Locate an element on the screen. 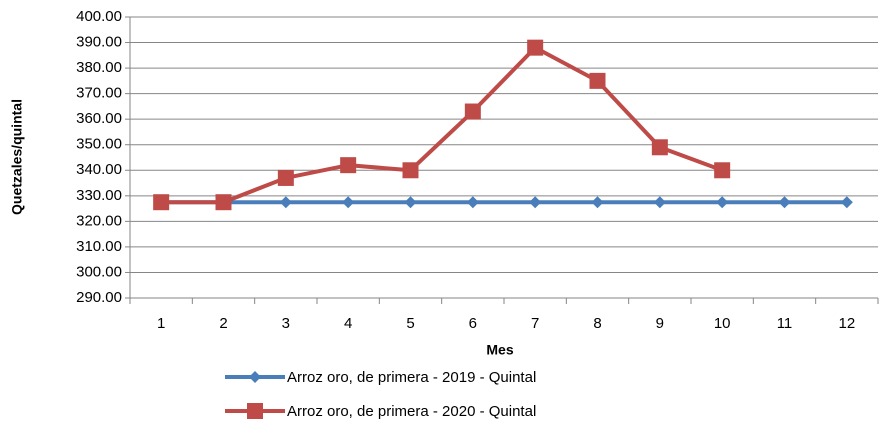 This screenshot has width=879, height=423. x-tick-label: 11 is located at coordinates (785, 323).